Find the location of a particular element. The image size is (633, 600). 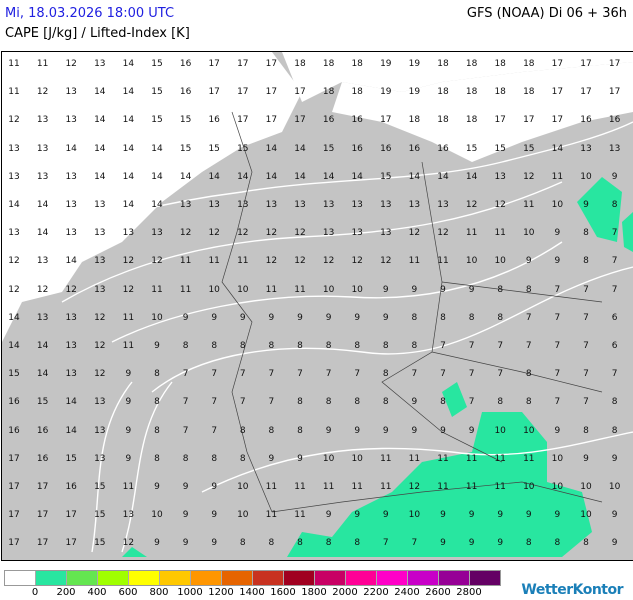

legend-label: 1600 is located at coordinates (283, 592).